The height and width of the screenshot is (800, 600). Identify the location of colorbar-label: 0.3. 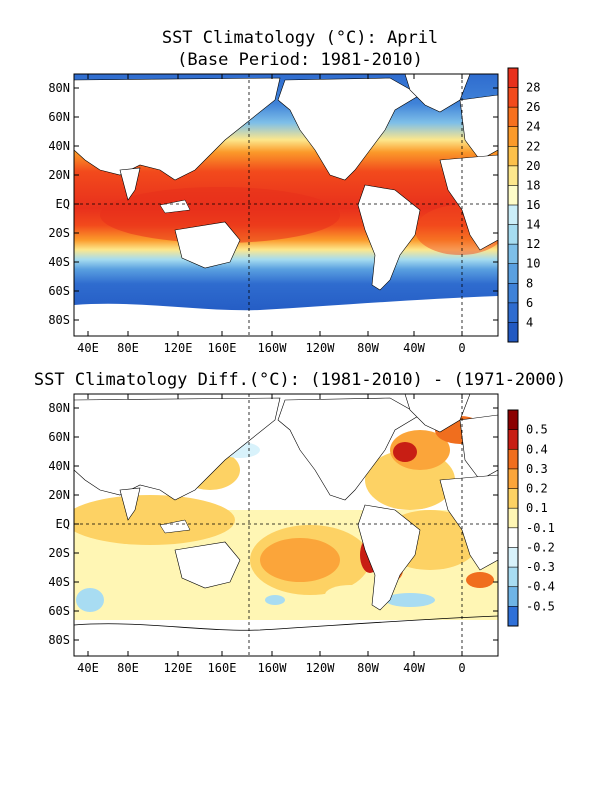
(537, 469).